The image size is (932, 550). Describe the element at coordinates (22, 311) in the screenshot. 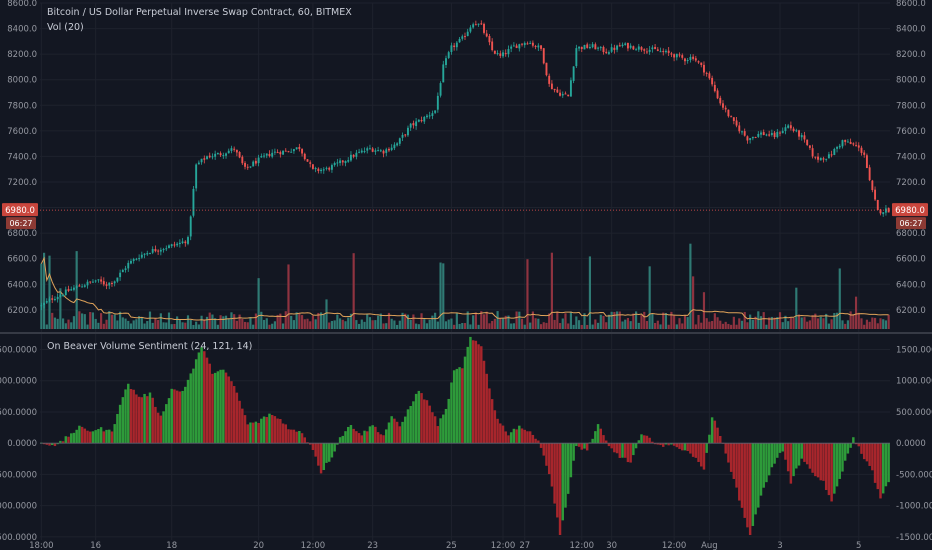

I see `price-tick-left: 6200.0` at that location.